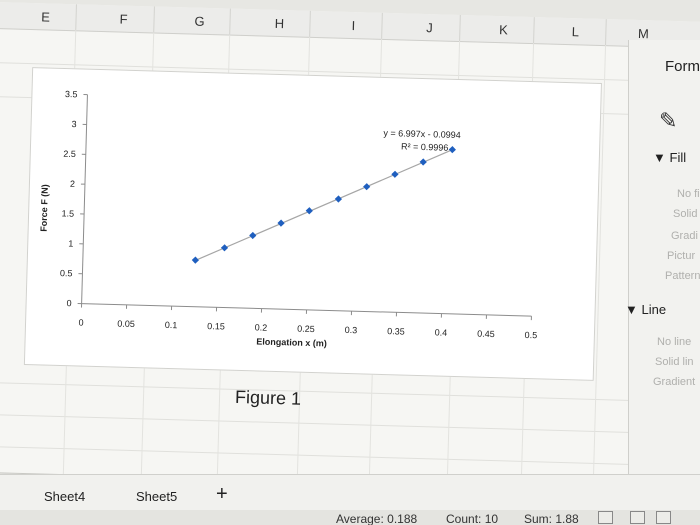  What do you see at coordinates (353, 25) in the screenshot?
I see `column-header-i: I` at bounding box center [353, 25].